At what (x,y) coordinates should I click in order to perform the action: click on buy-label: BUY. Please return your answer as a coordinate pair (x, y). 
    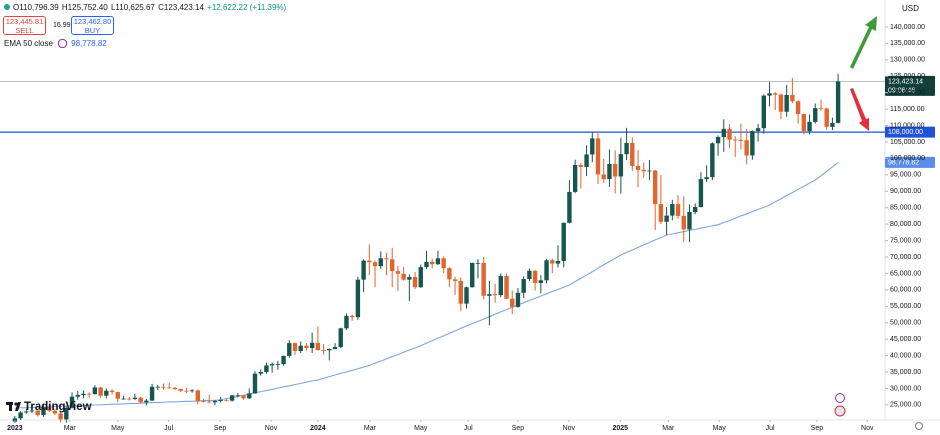
    Looking at the image, I should click on (92, 30).